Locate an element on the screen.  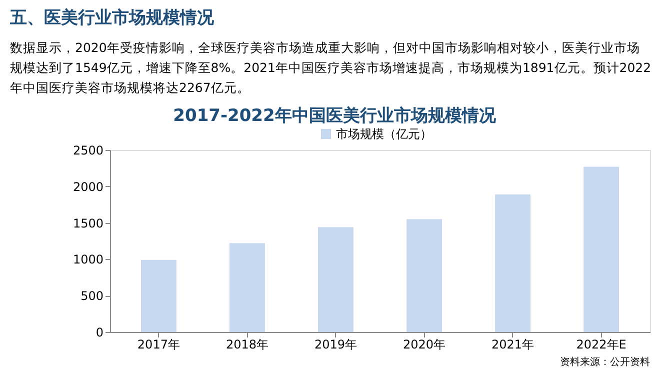
y-tick-label: 0 is located at coordinates (100, 333).